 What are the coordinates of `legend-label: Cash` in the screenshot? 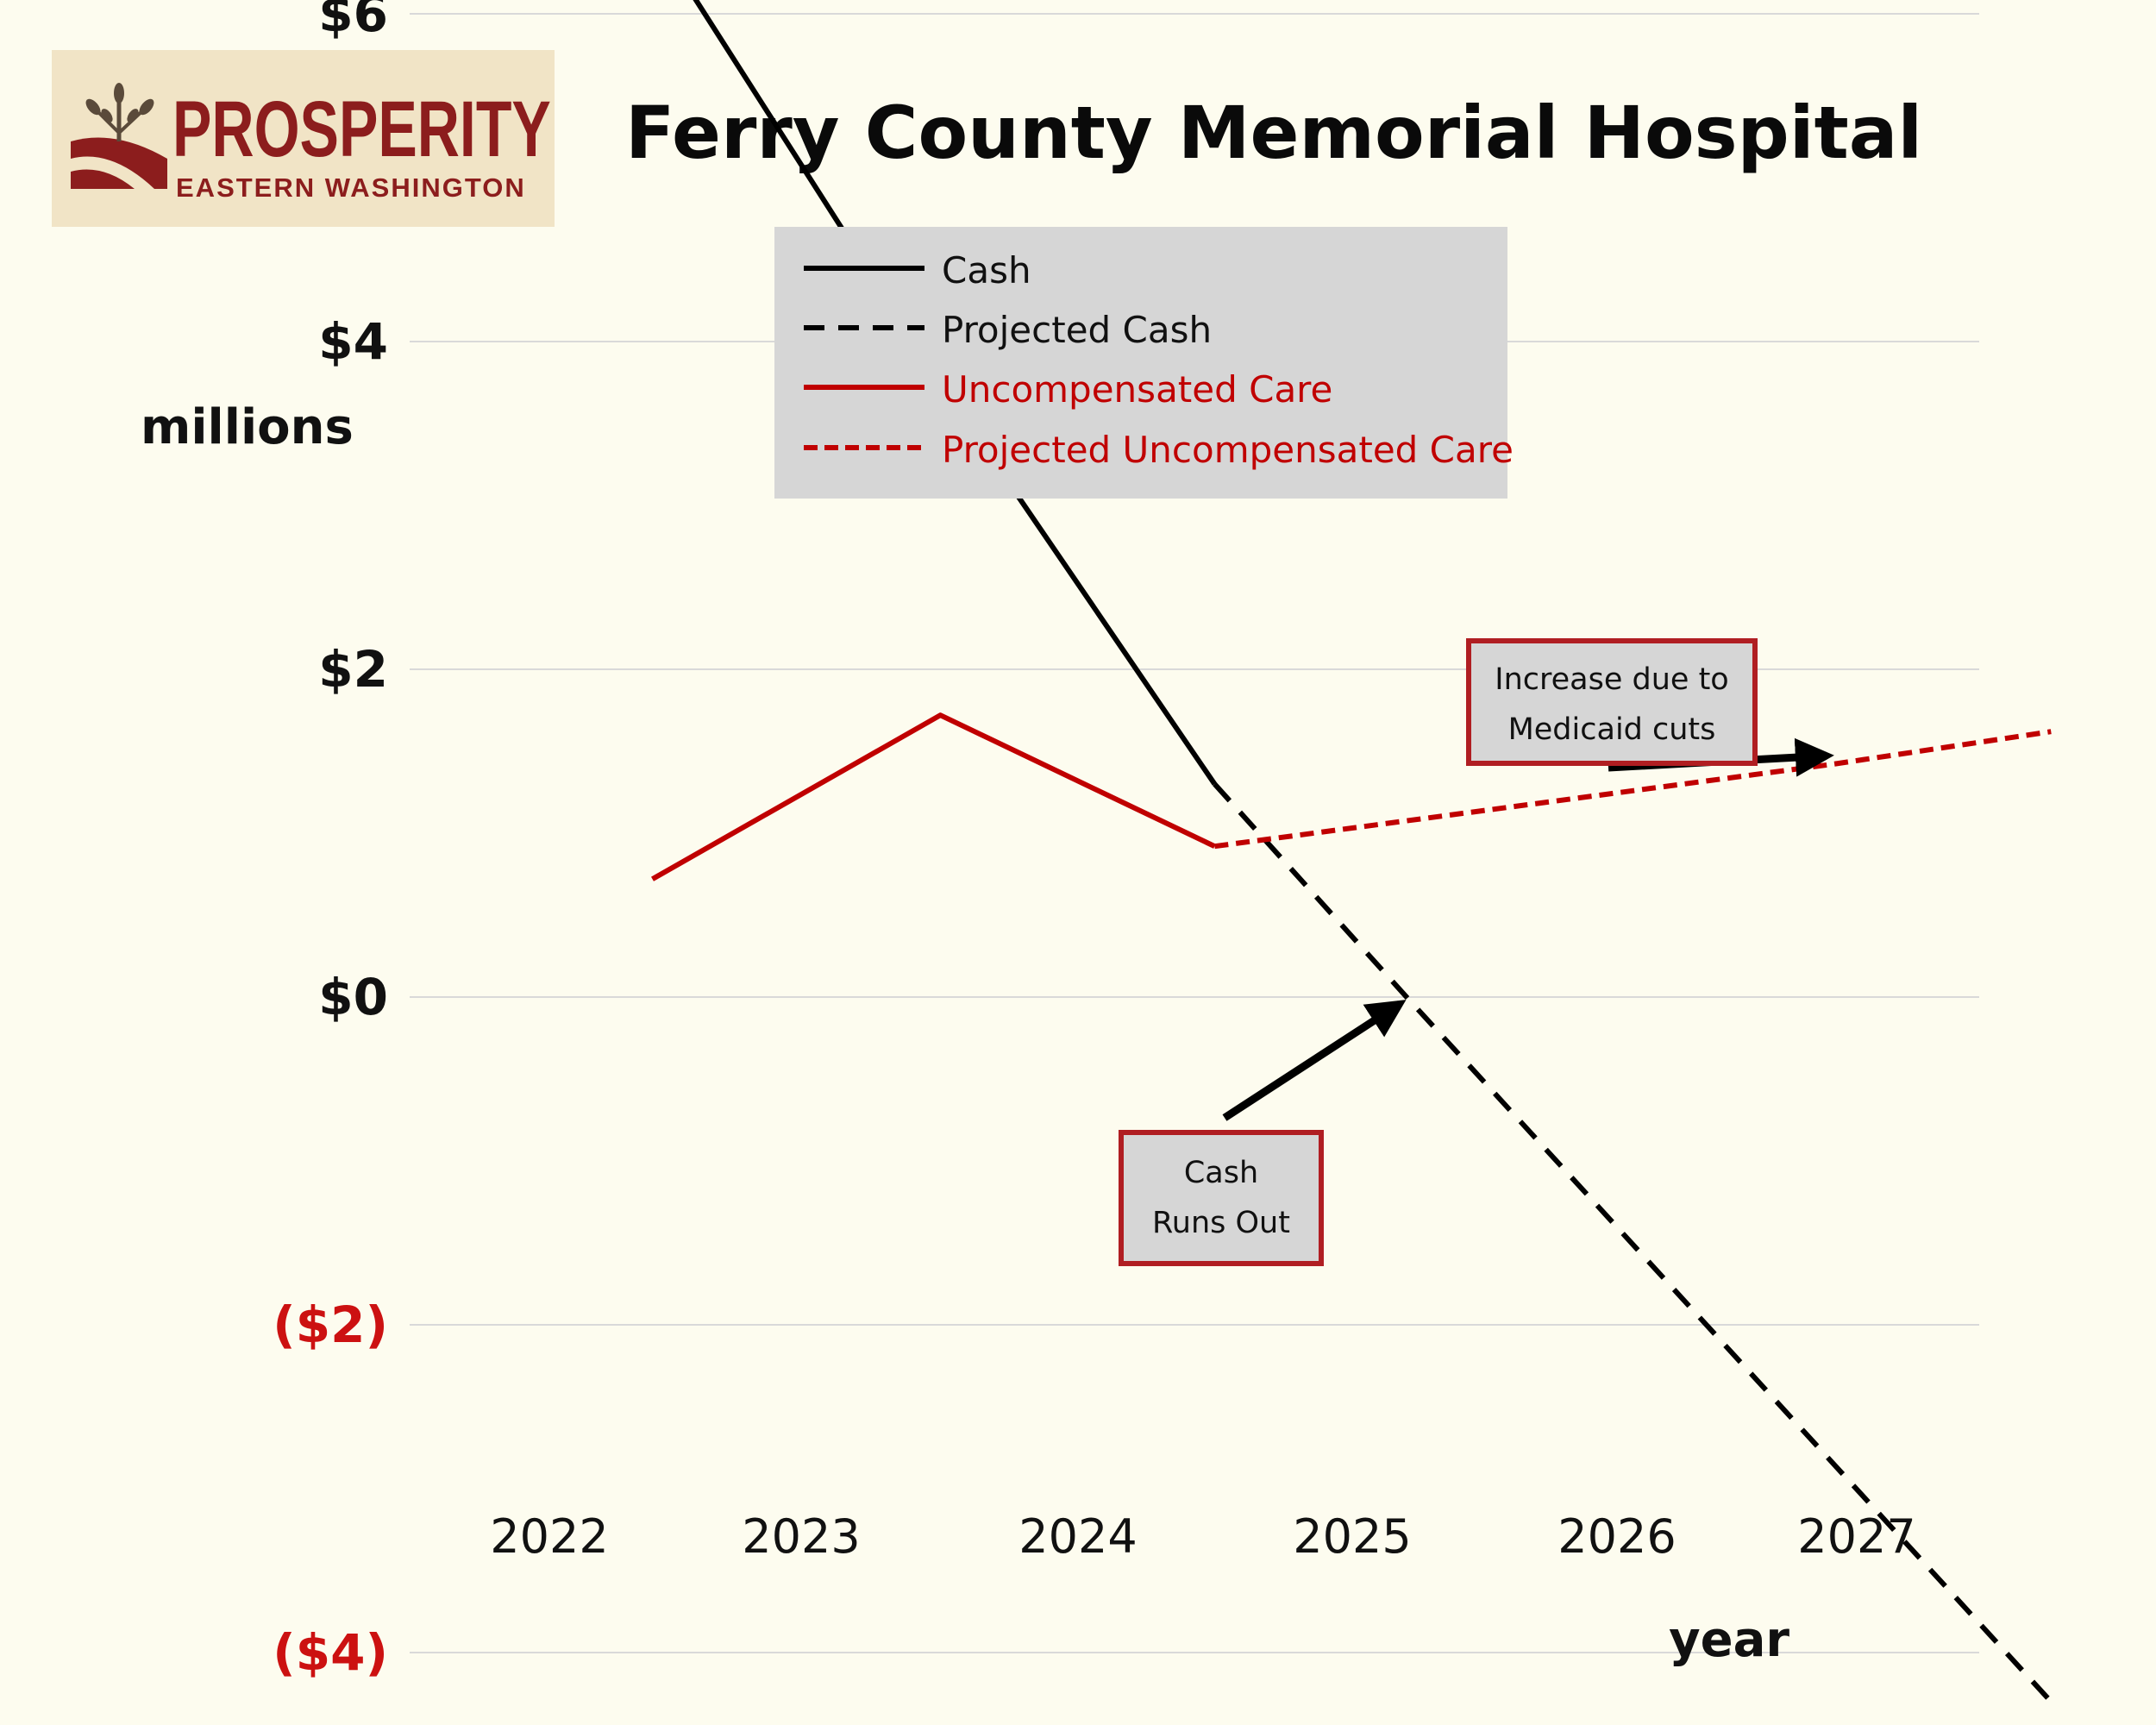 It's located at (986, 271).